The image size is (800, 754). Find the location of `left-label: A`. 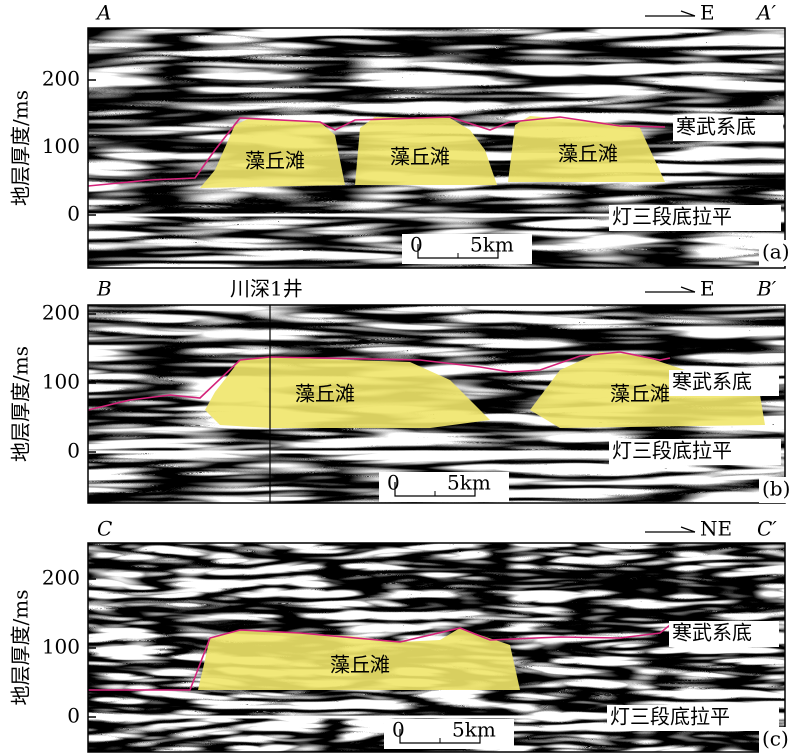

left-label: A is located at coordinates (103, 13).